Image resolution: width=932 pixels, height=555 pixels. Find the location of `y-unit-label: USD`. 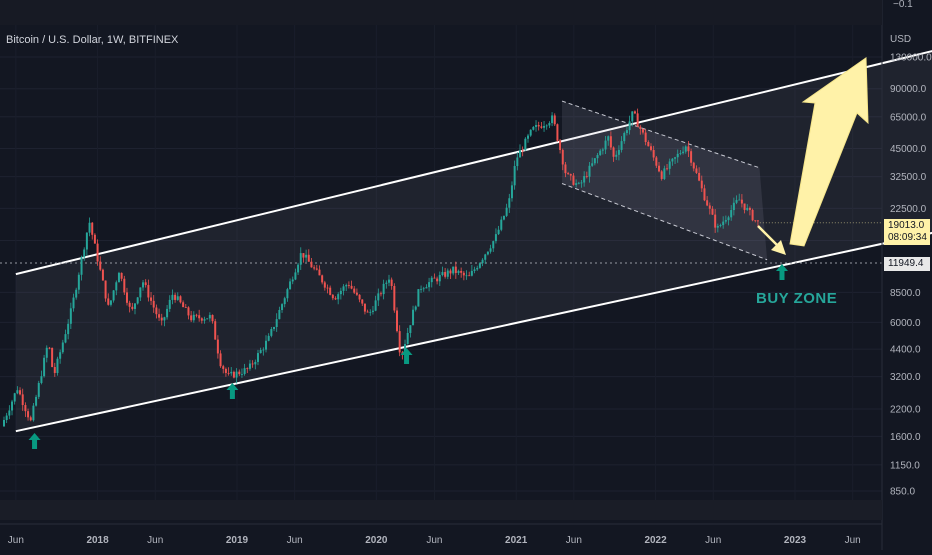

y-unit-label: USD is located at coordinates (900, 39).